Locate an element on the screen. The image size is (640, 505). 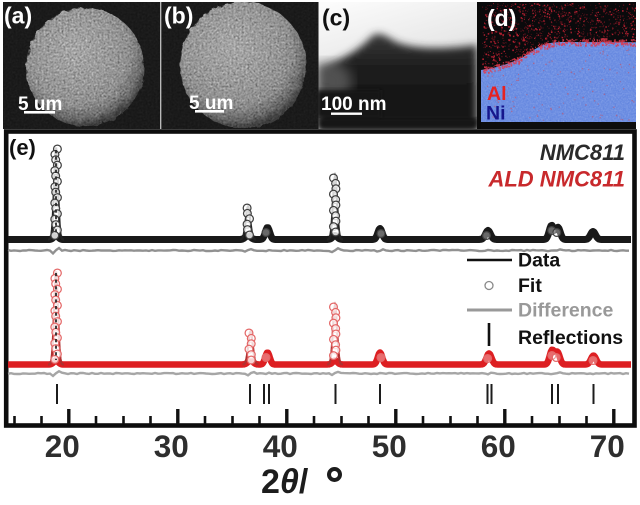
svg-text: Reflections is located at coordinates (570, 338).